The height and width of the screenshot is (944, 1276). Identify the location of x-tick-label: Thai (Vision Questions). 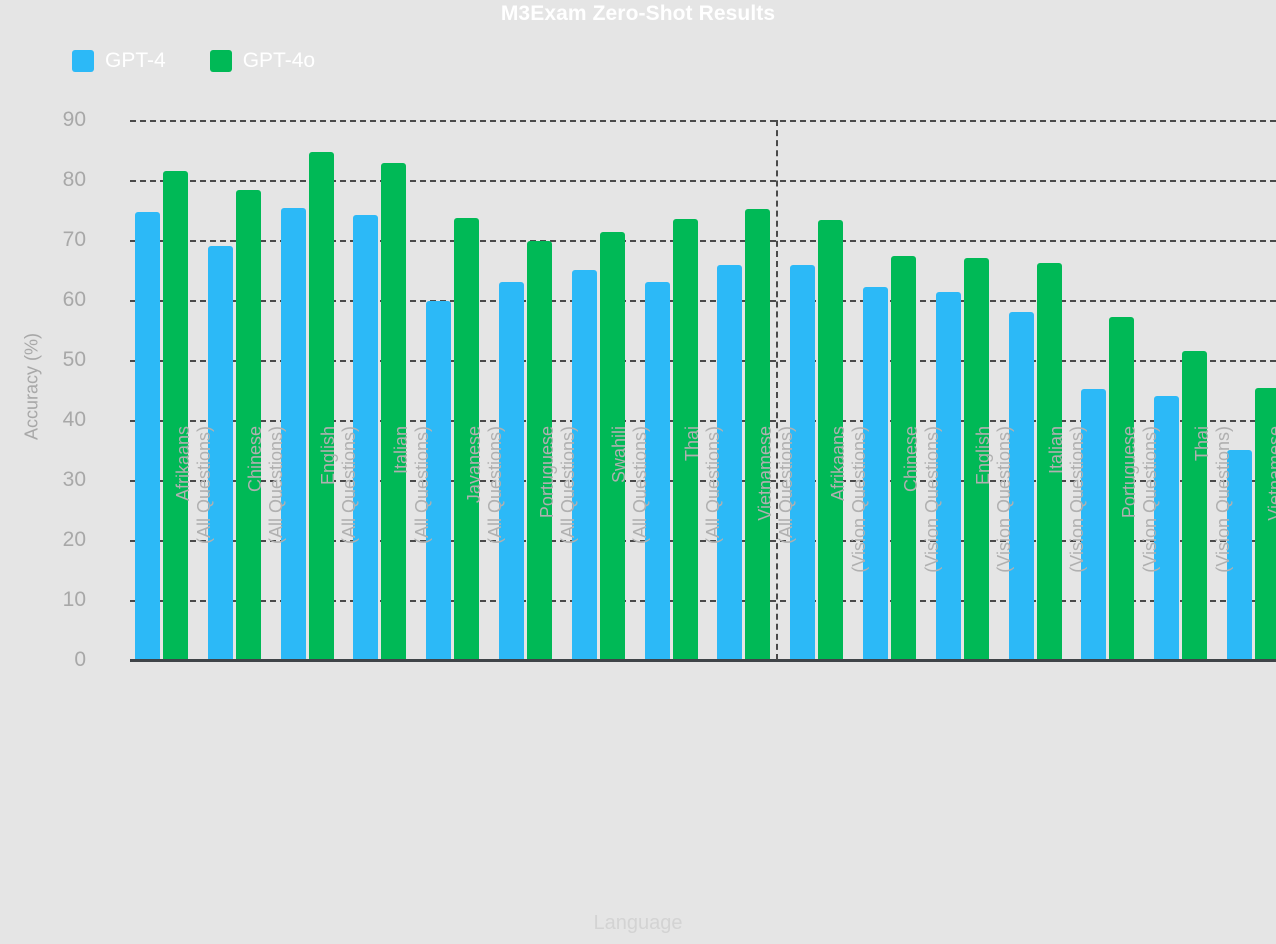
(1213, 546).